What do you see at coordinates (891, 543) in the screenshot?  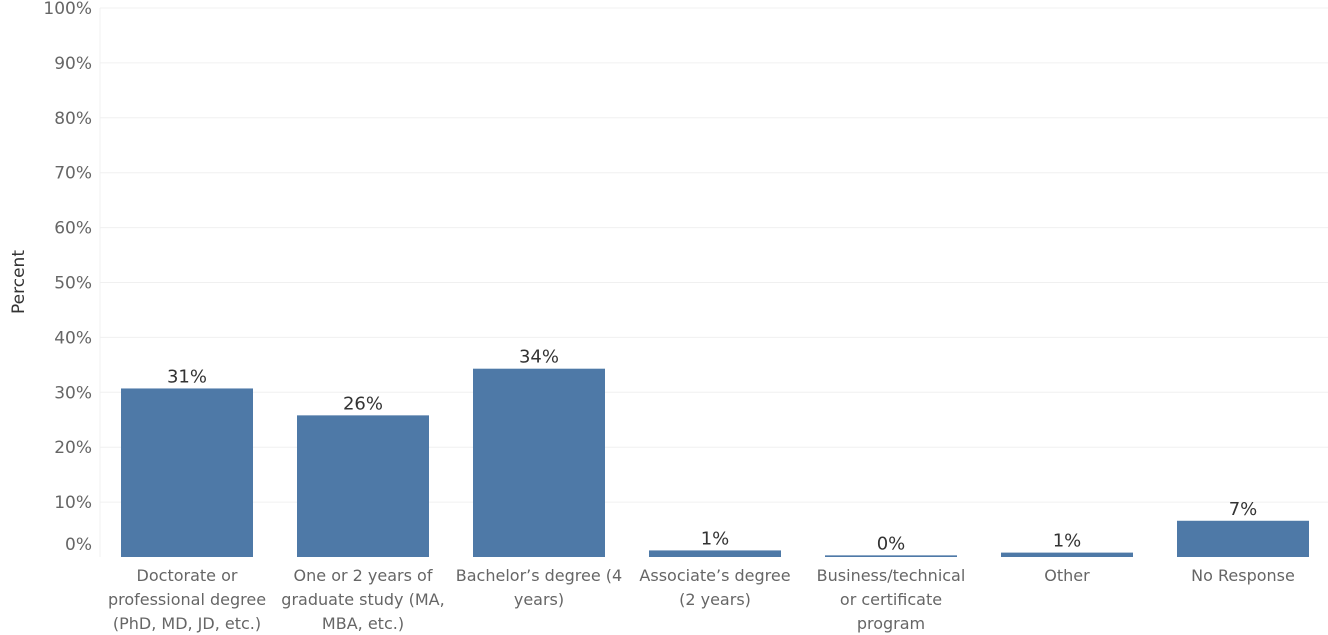 I see `data-label: 0%` at bounding box center [891, 543].